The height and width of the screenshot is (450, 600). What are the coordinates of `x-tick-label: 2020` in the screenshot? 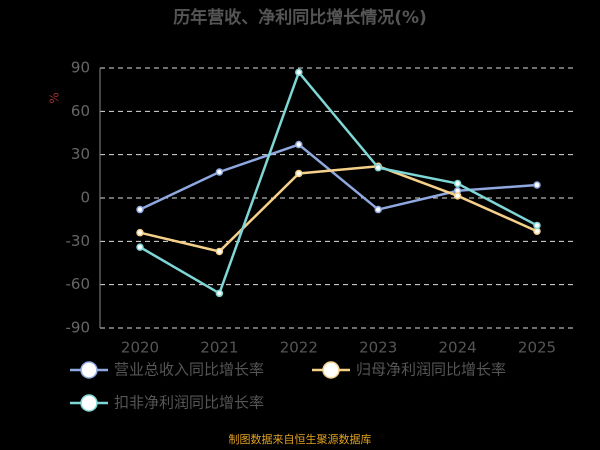 It's located at (140, 348).